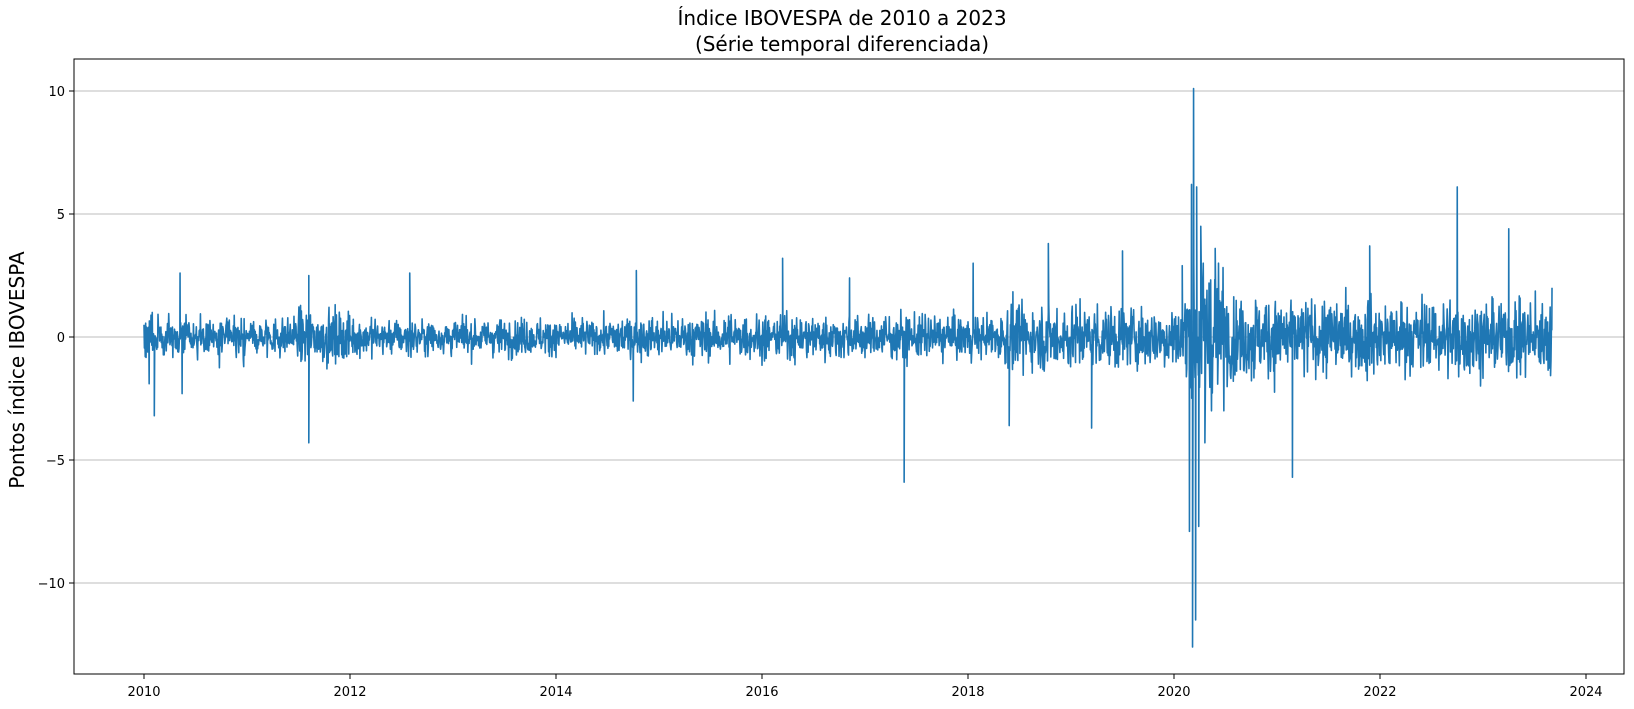 The width and height of the screenshot is (1634, 709). I want to click on x-tick-label-5: 2020, so click(1173, 692).